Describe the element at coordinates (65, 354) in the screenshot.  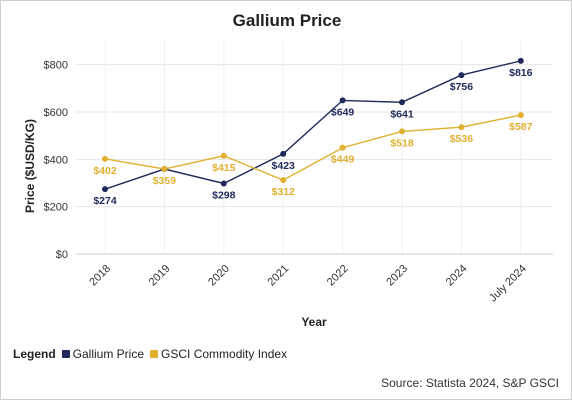
I see `legend-swatch-gallium` at that location.